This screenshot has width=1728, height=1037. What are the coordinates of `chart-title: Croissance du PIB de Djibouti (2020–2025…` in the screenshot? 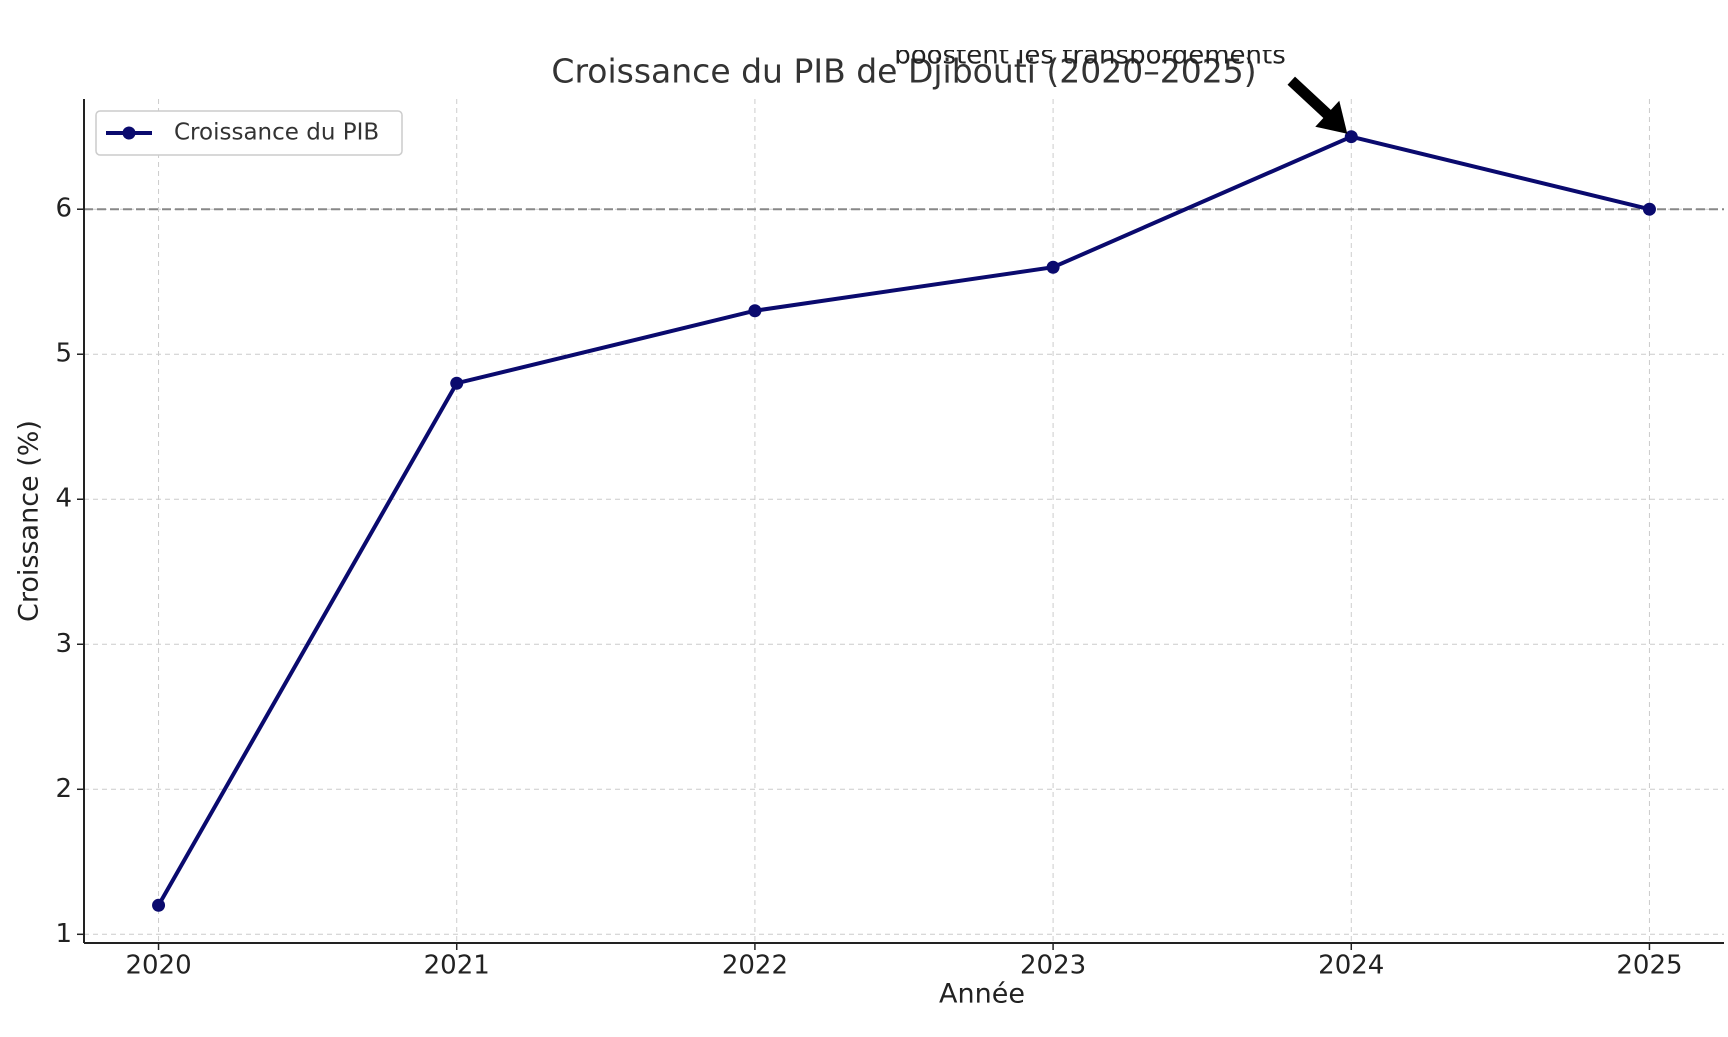 It's located at (903, 71).